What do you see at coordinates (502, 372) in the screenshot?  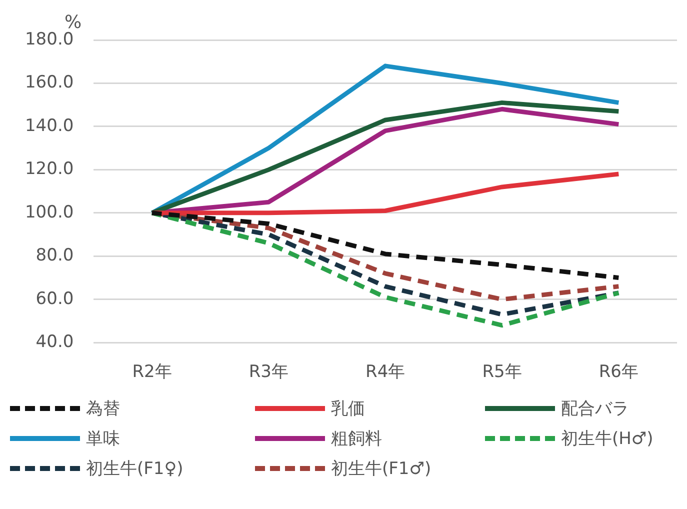 I see `x-tick-label: R5年` at bounding box center [502, 372].